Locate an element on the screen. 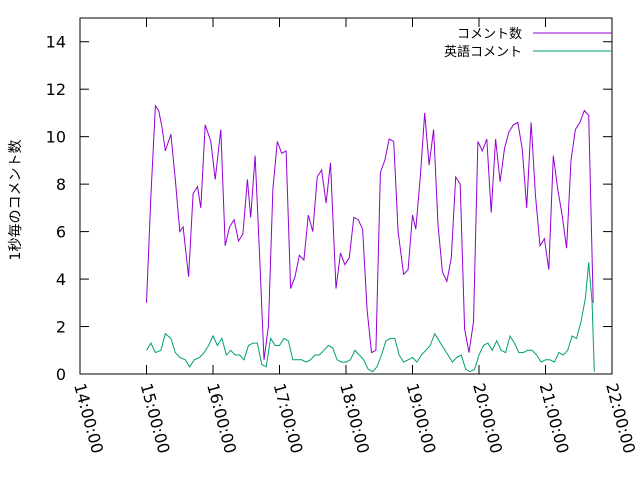 This screenshot has width=640, height=480. legend-label-2: 英語コメント is located at coordinates (483, 52).